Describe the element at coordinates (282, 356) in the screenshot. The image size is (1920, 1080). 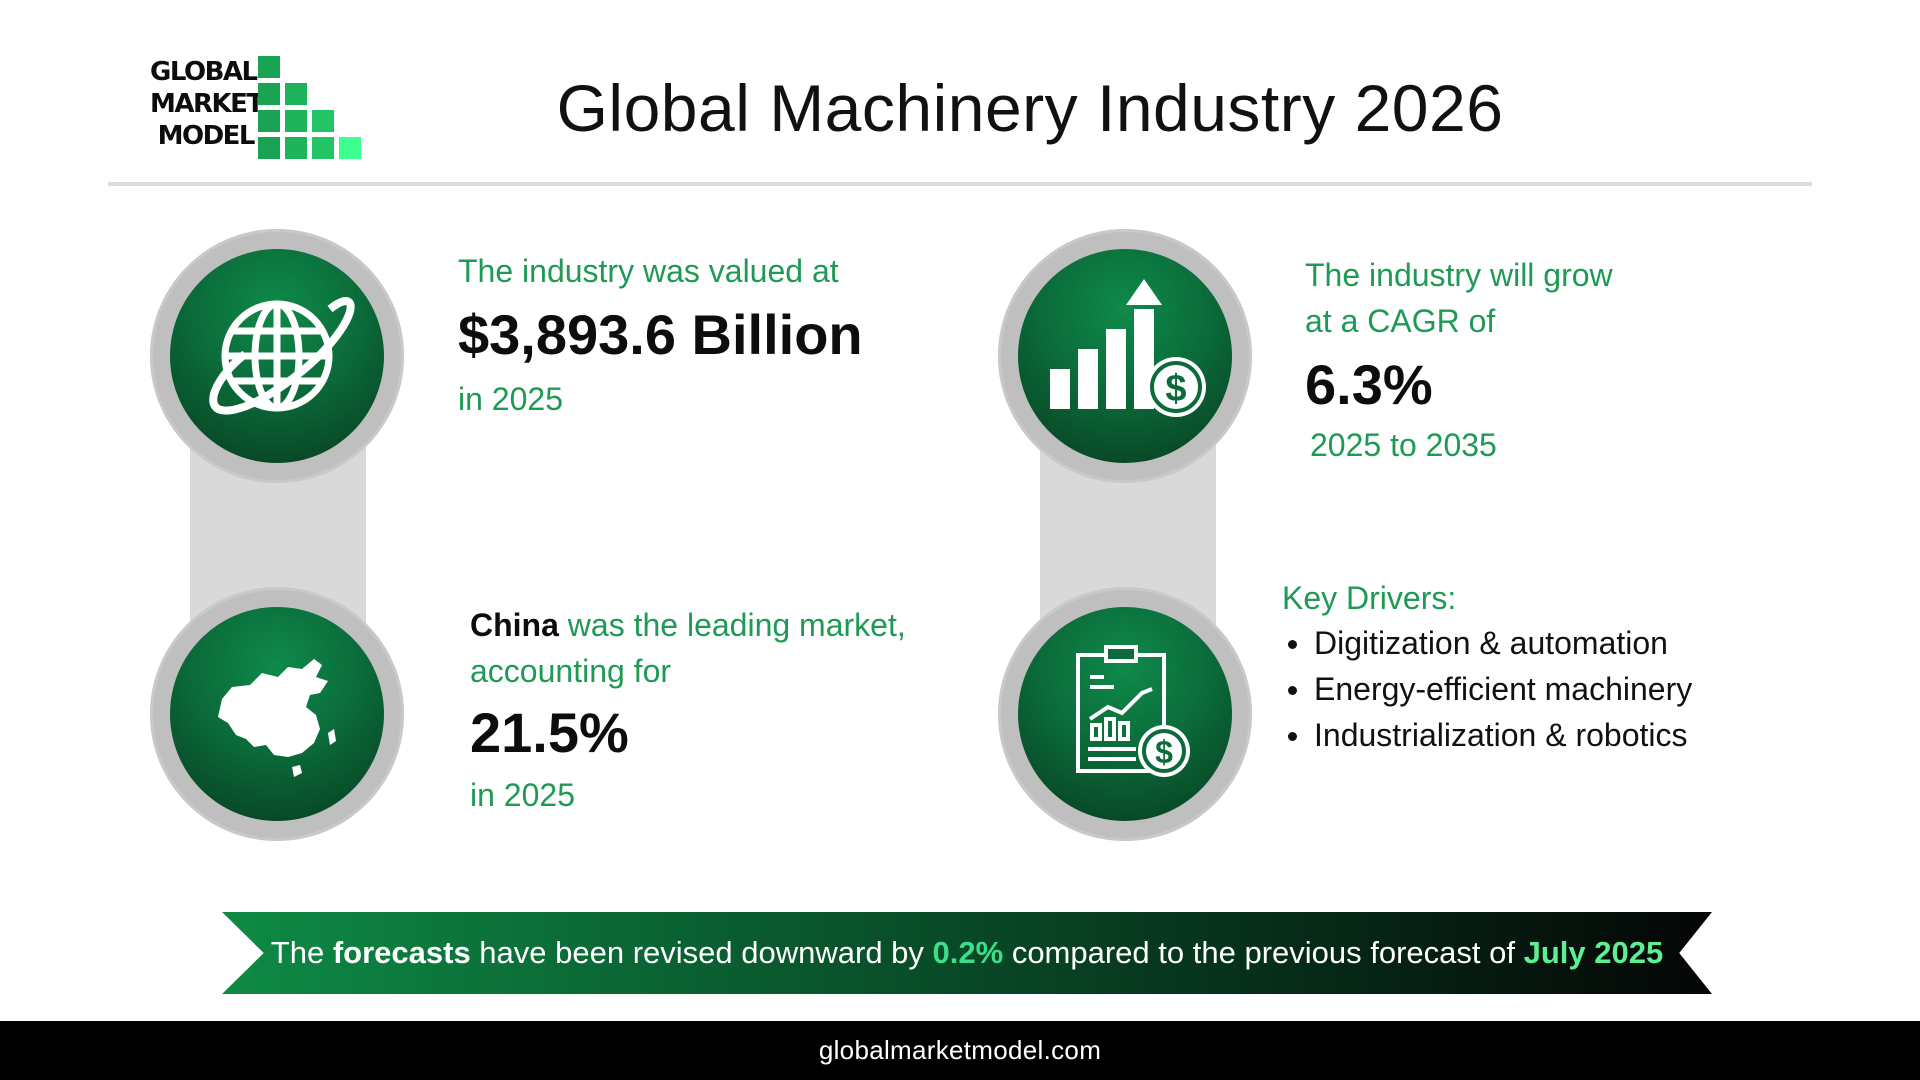
I see `globe-orbit-icon` at that location.